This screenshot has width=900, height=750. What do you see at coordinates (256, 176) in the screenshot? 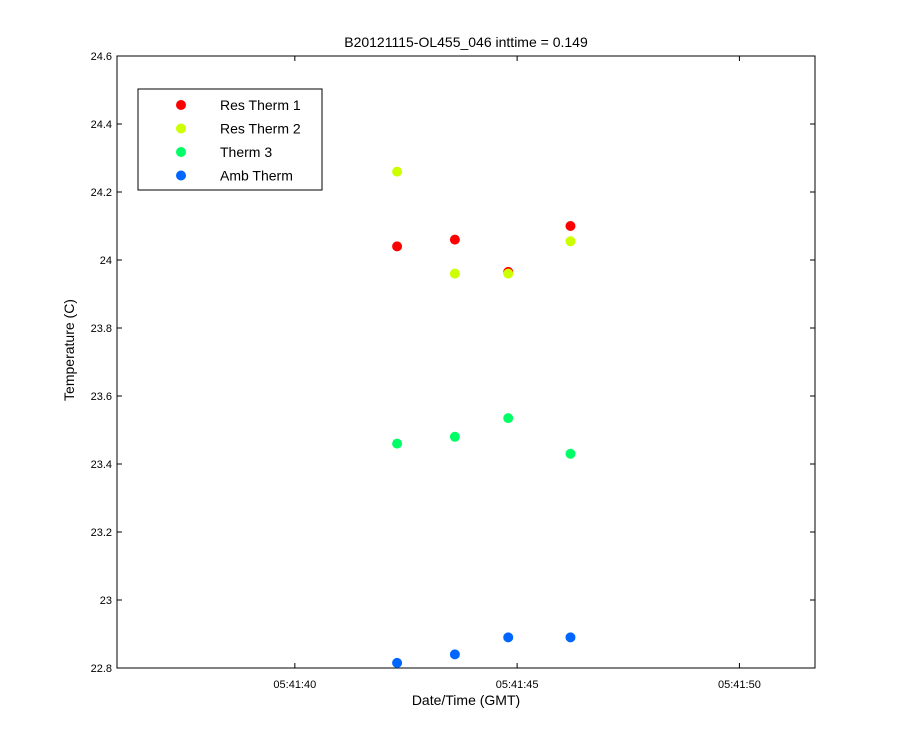
I see `legend-label: Amb Therm` at bounding box center [256, 176].